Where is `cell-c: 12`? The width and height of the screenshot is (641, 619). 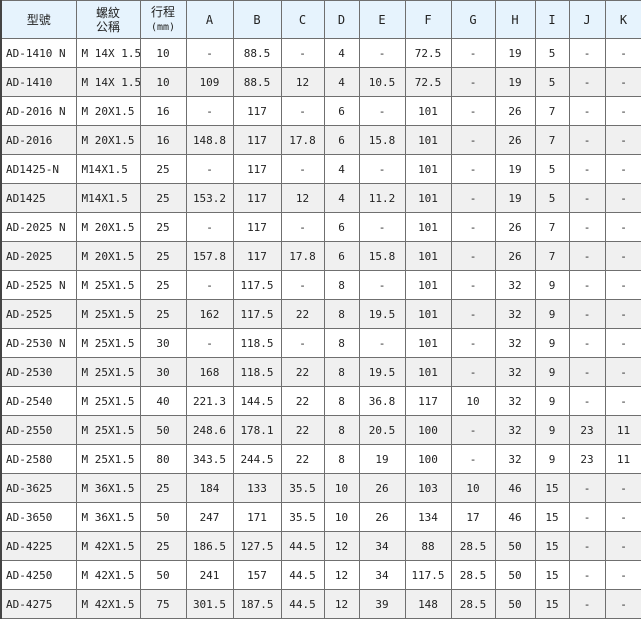
cell-c: 12 is located at coordinates (302, 82).